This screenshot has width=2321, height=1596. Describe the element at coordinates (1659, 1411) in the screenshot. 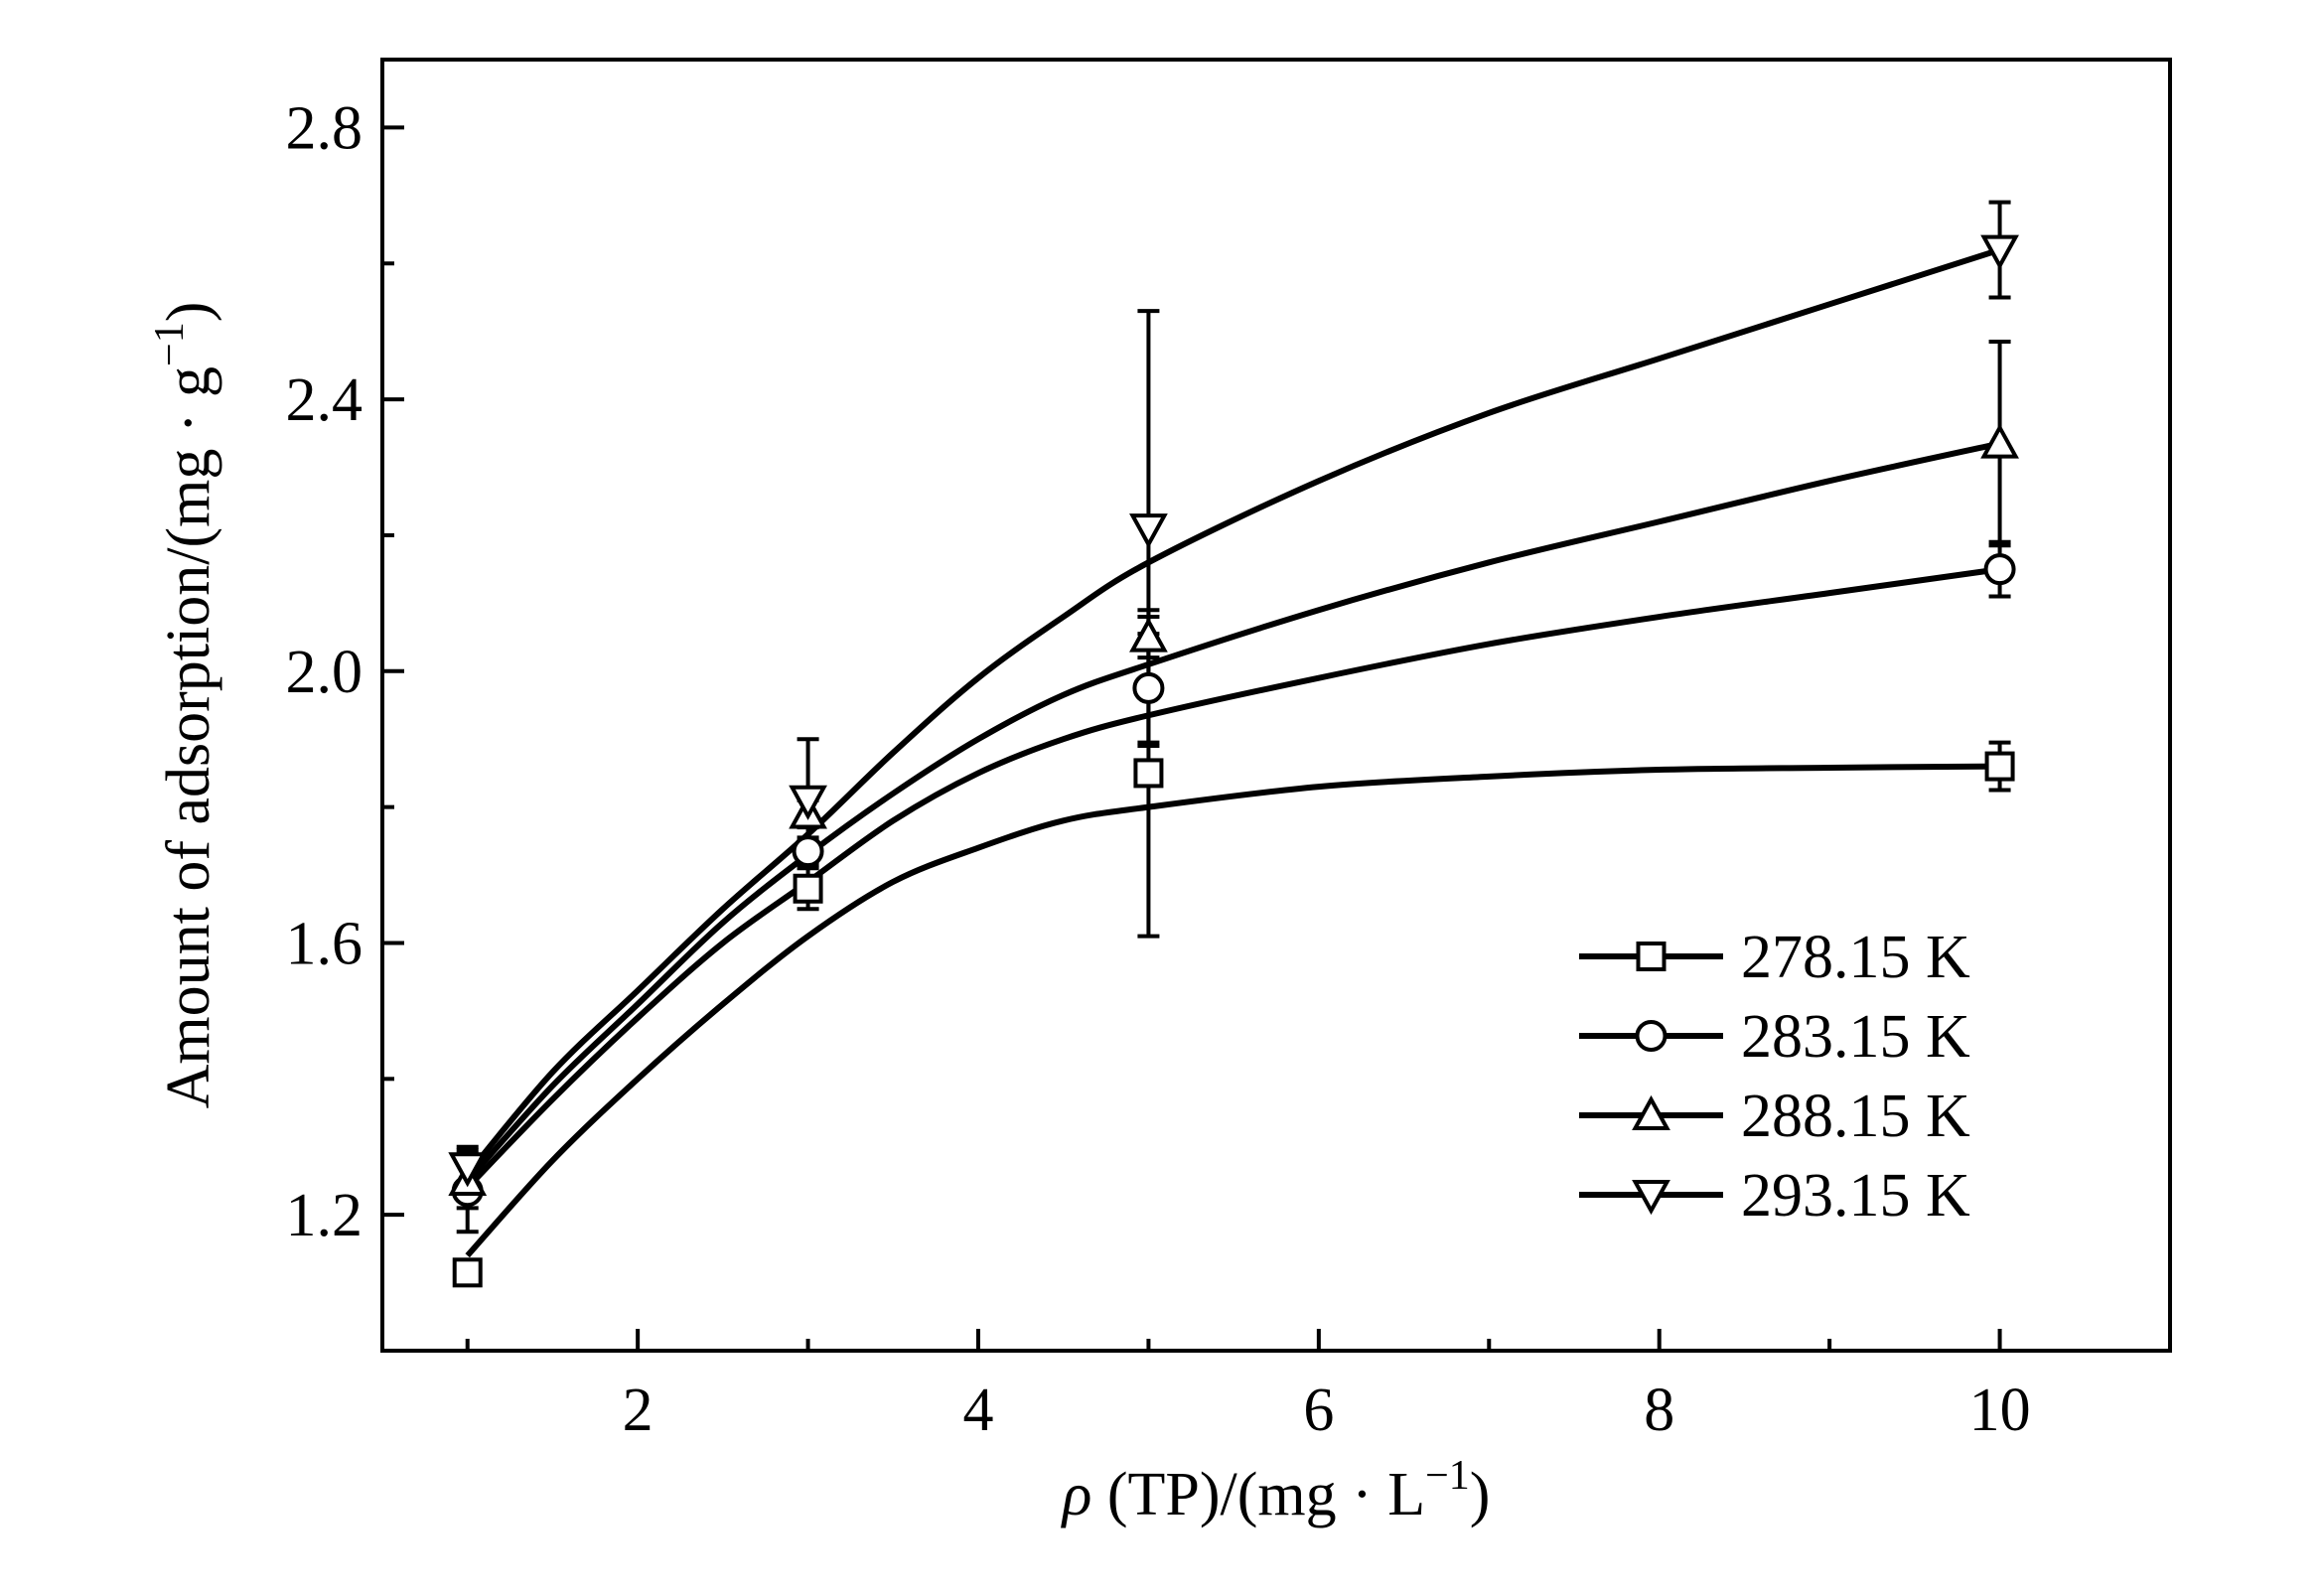

I see `x-tick-label: 8` at that location.